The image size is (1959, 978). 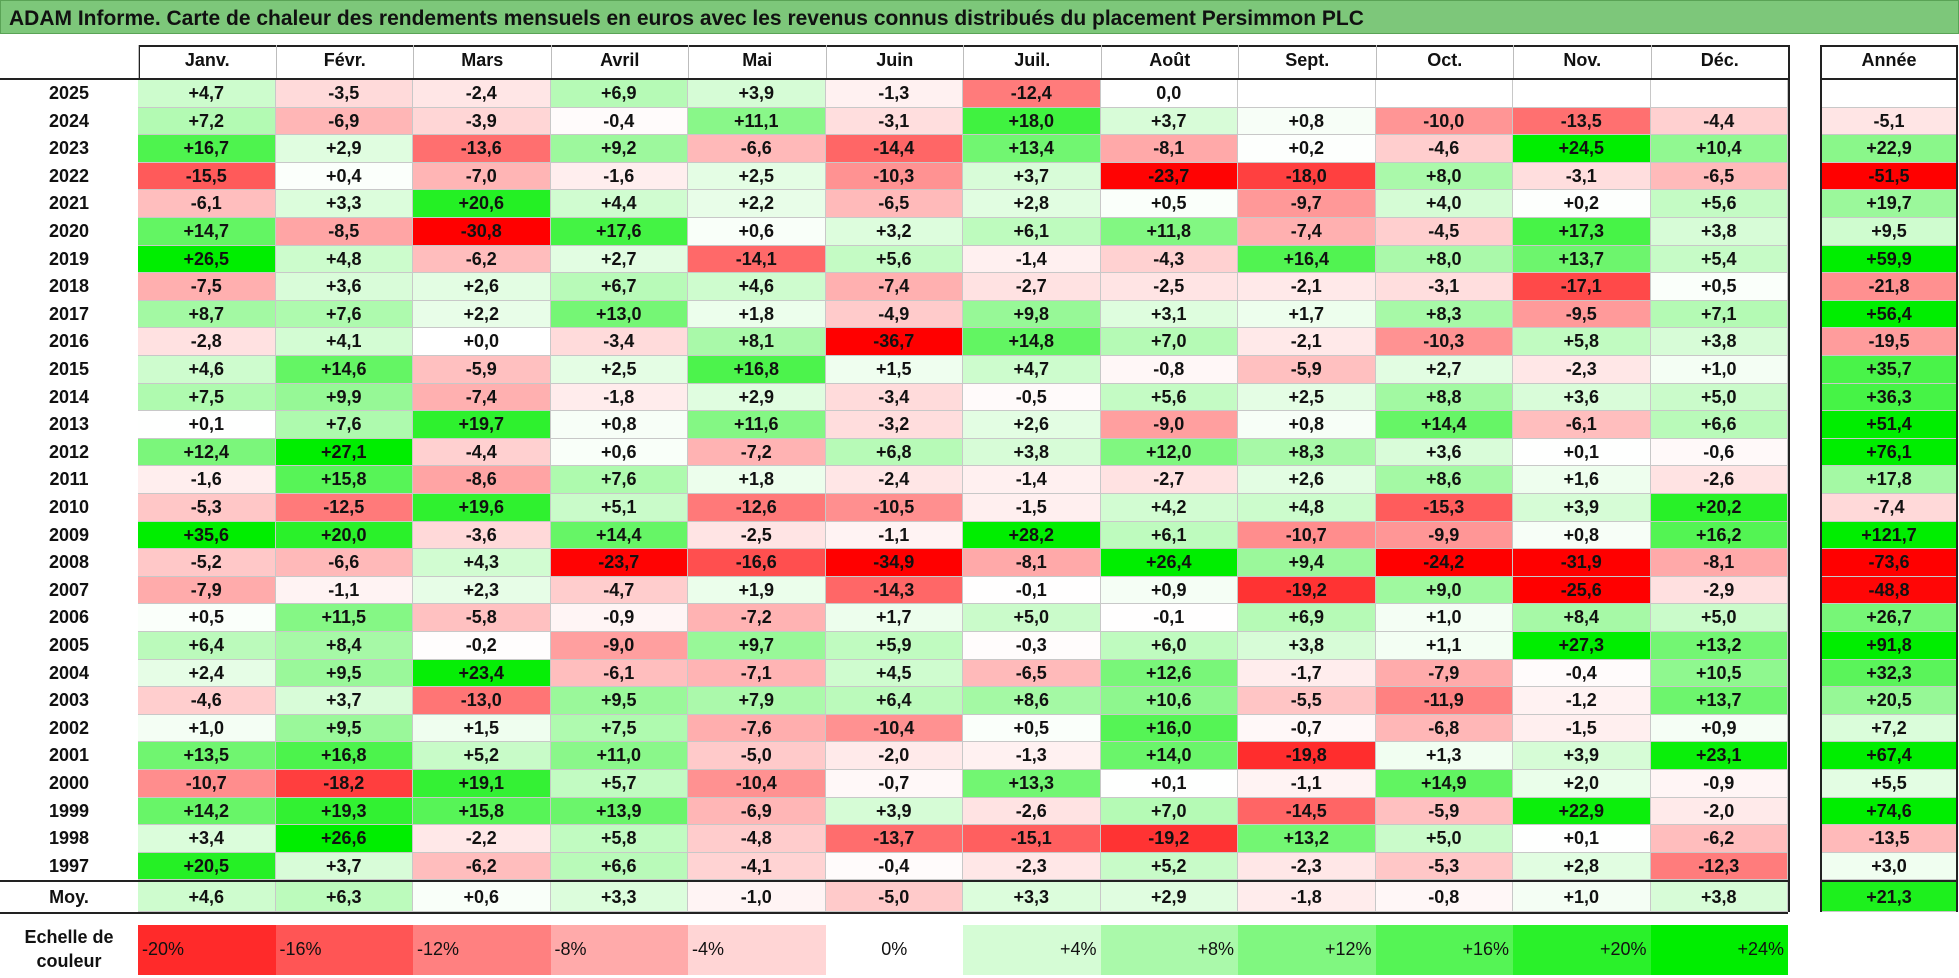 I want to click on heatmap-cell: +4,3, so click(x=482, y=563).